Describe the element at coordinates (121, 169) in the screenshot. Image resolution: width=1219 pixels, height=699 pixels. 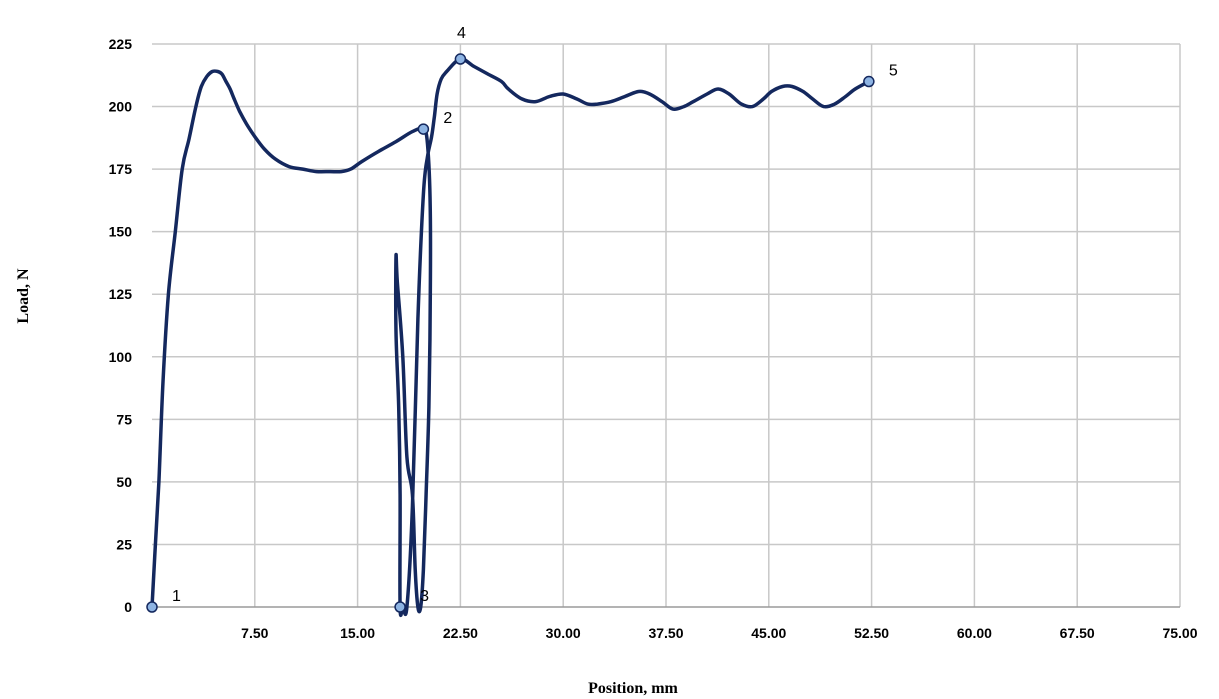
I see `y-tick-label: 175` at that location.